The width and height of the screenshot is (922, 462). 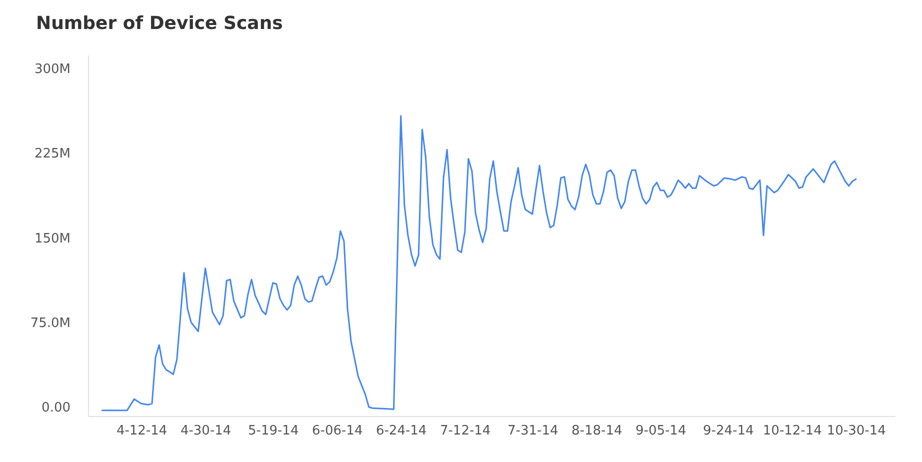 I want to click on x-tick-label: 7-31-14, so click(x=533, y=431).